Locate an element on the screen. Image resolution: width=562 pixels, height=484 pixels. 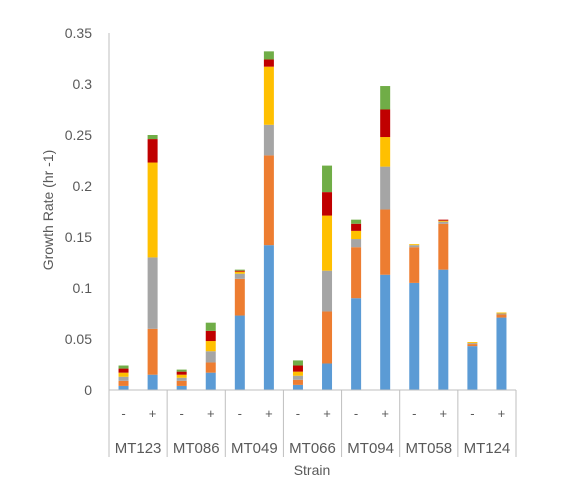
y-tick-label: 0 is located at coordinates (88, 390).